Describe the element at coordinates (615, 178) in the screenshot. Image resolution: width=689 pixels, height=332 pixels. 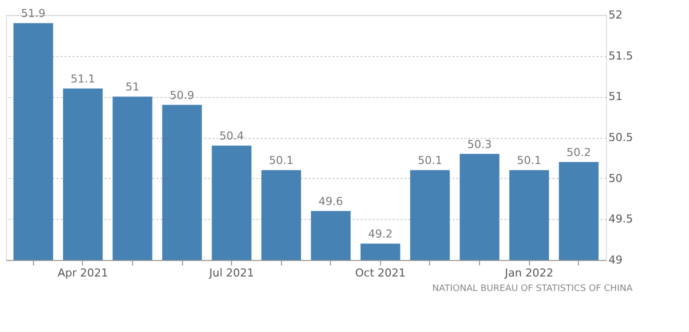
I see `y-tick-label: 50` at that location.